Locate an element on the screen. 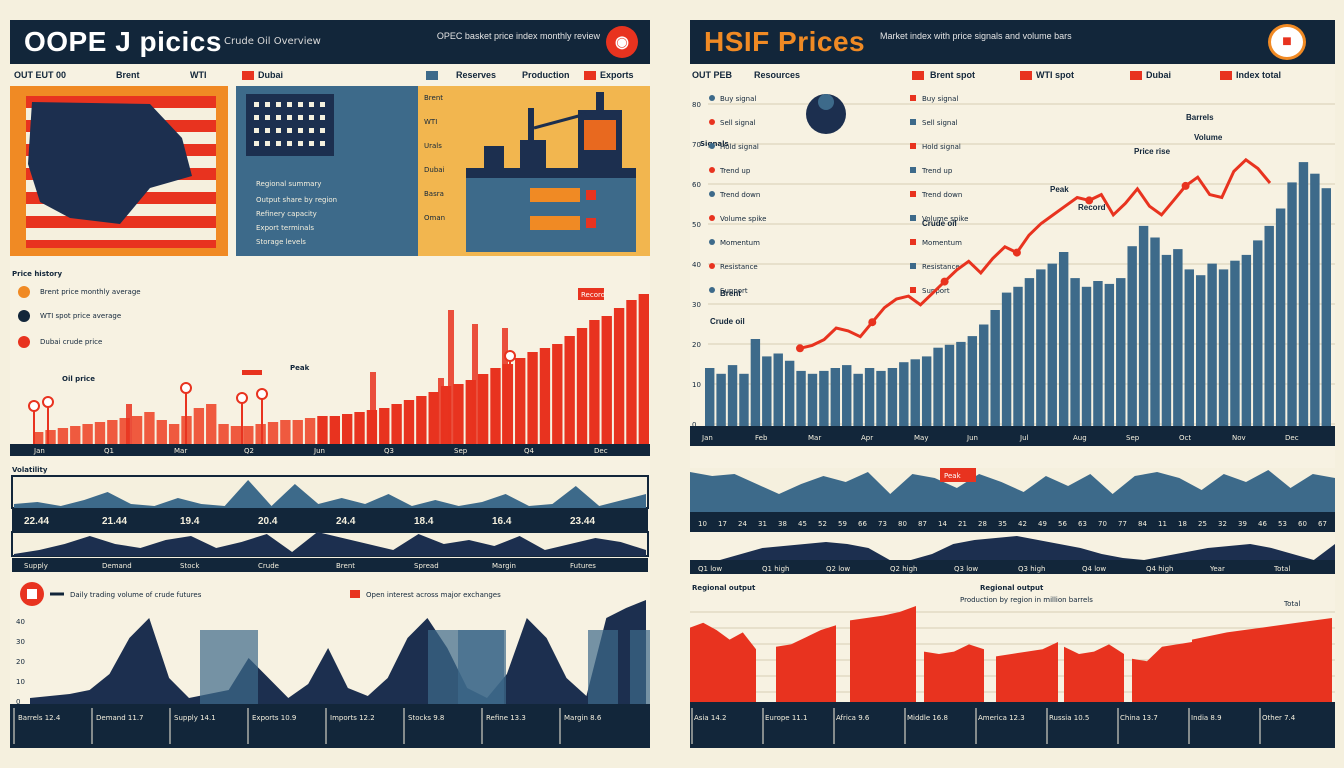 The width and height of the screenshot is (1344, 768). band-tick: 24 is located at coordinates (742, 524).